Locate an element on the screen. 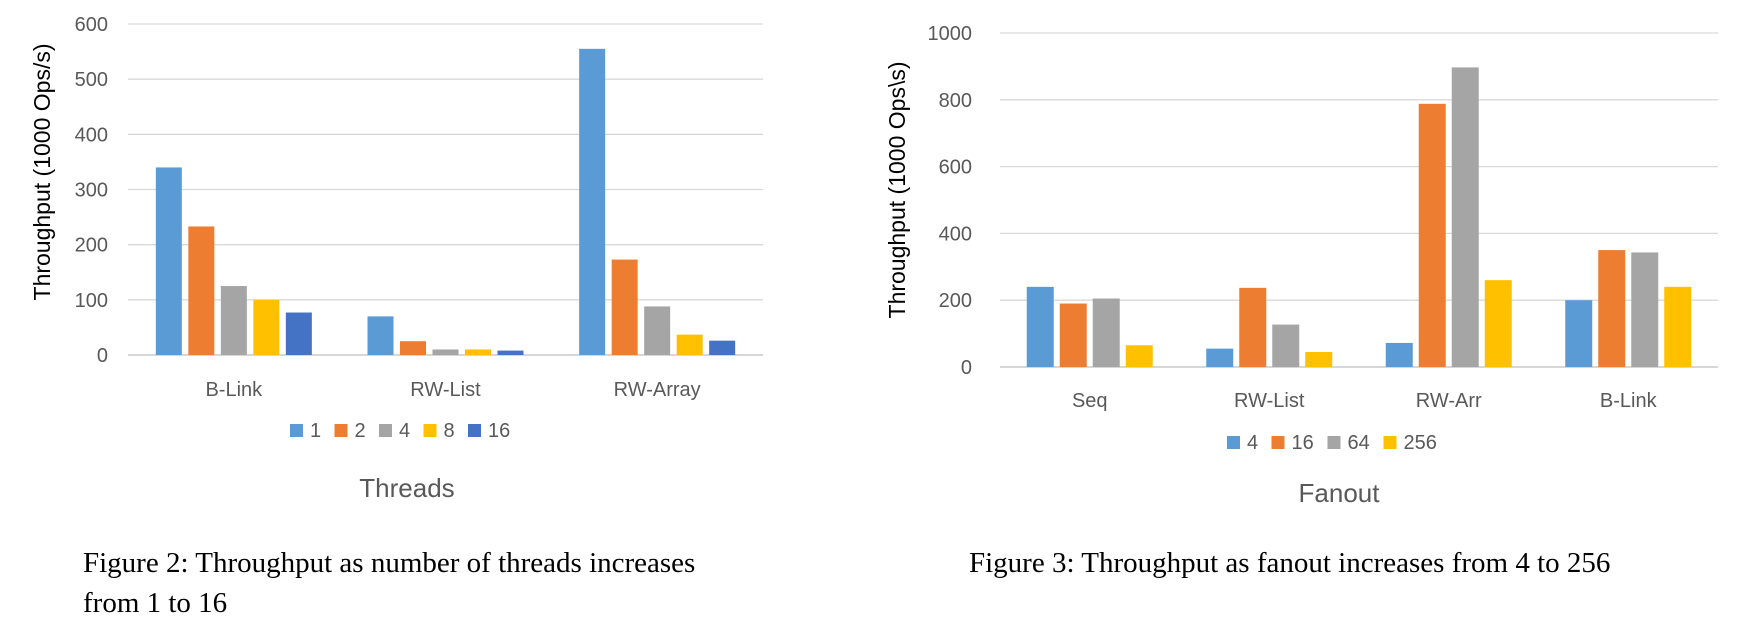 This screenshot has height=642, width=1742. figure-2-caption-line-2: from 1 to 16 is located at coordinates (155, 603).